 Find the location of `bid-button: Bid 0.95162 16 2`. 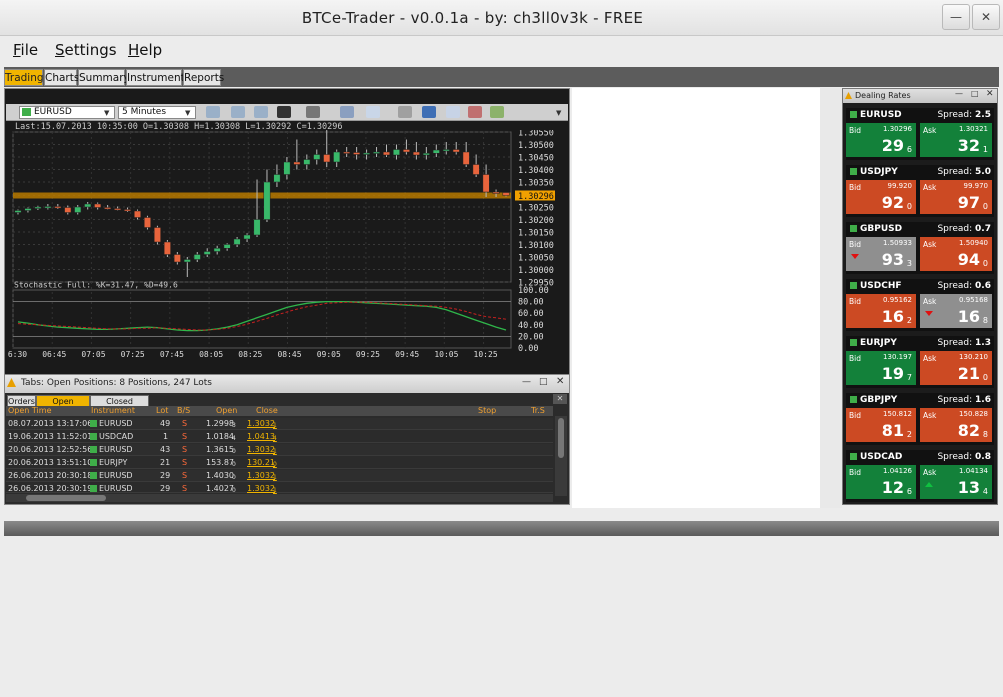

bid-button: Bid 0.95162 16 2 is located at coordinates (881, 311).